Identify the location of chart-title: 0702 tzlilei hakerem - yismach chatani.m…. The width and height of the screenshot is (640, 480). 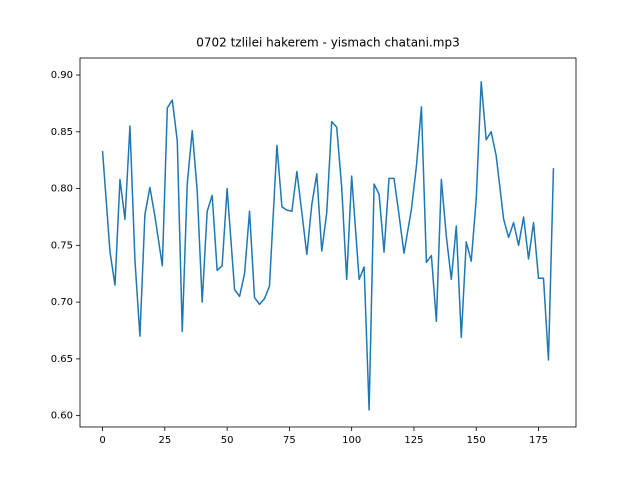
(328, 43).